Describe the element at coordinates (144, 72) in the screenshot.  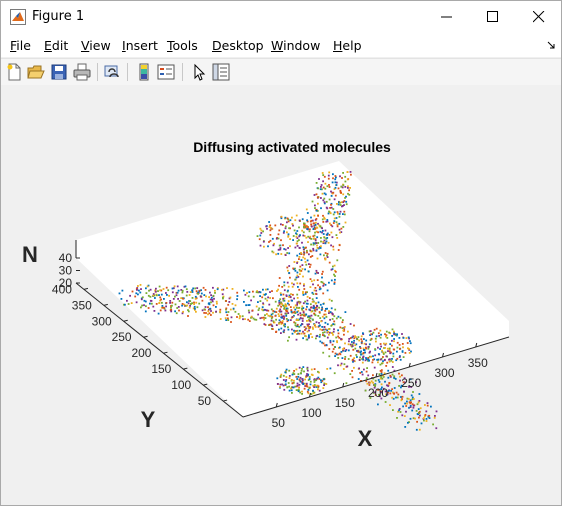
I see `colorbar-icon` at that location.